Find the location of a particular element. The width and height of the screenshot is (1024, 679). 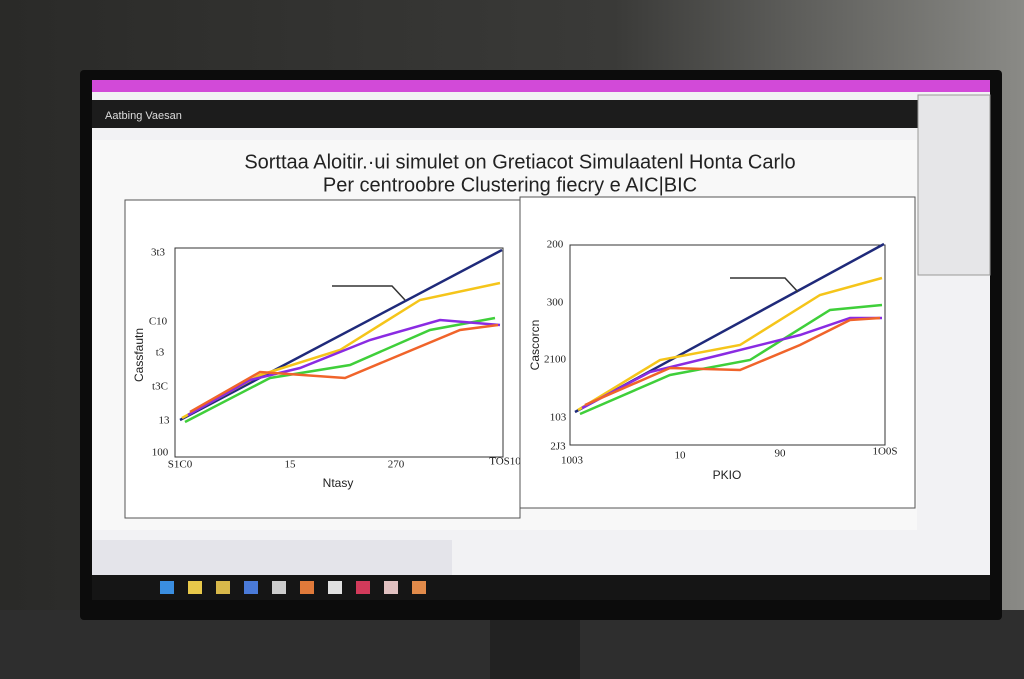

y-axis-label: Cascorcn is located at coordinates (535, 345).